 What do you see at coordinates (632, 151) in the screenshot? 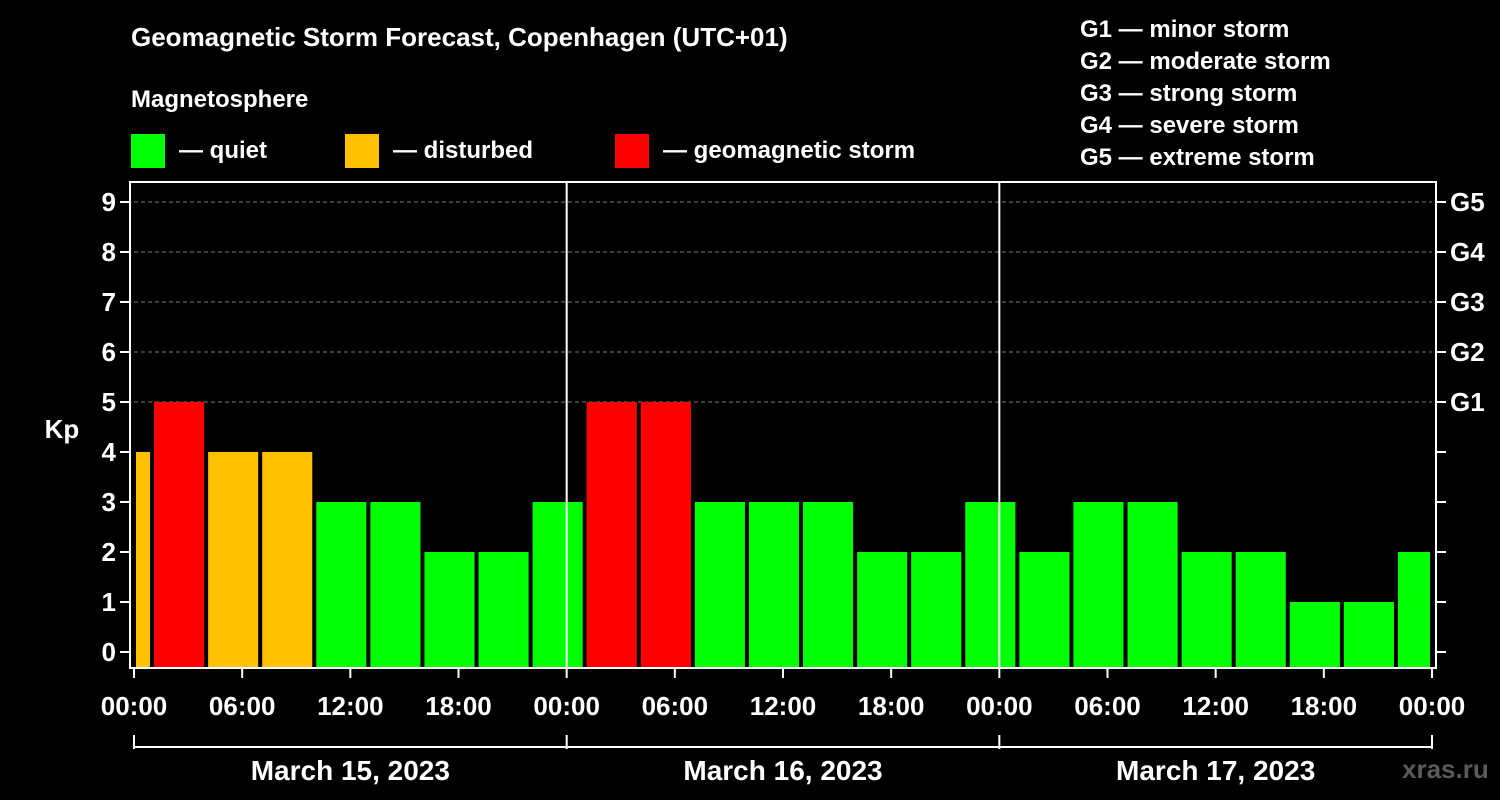
I see `legend-storm-swatch` at bounding box center [632, 151].